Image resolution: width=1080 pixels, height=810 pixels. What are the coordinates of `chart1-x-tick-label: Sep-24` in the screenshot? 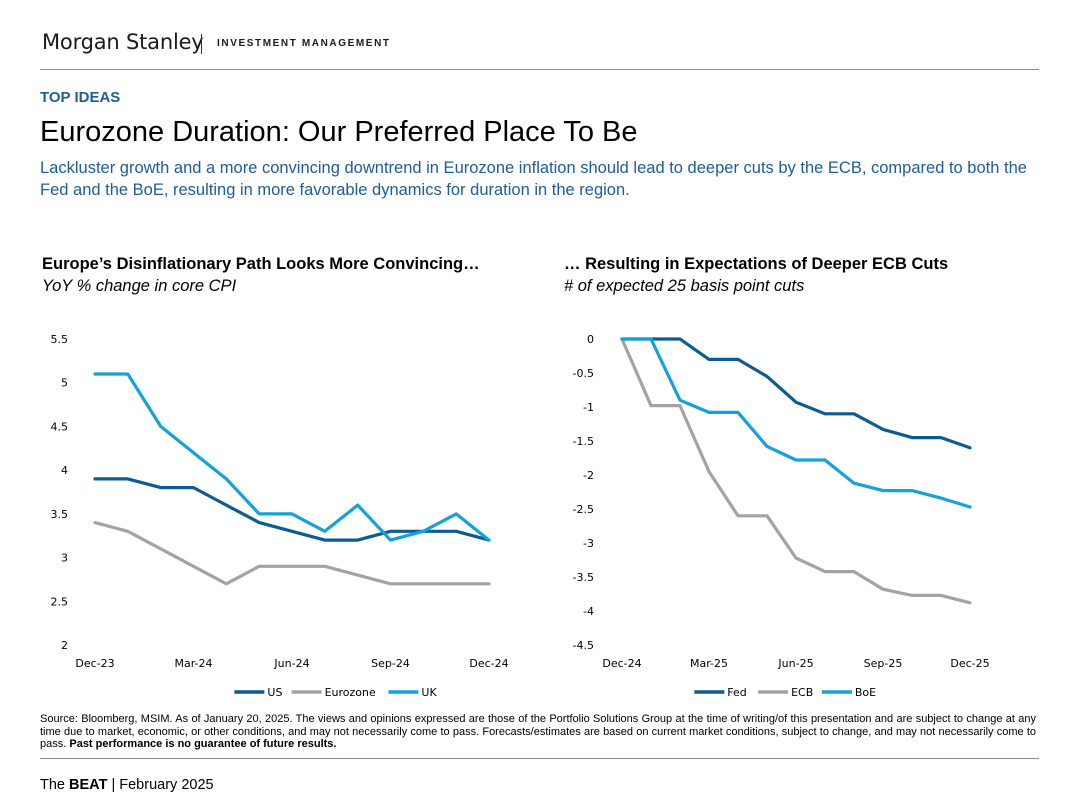 It's located at (390, 663).